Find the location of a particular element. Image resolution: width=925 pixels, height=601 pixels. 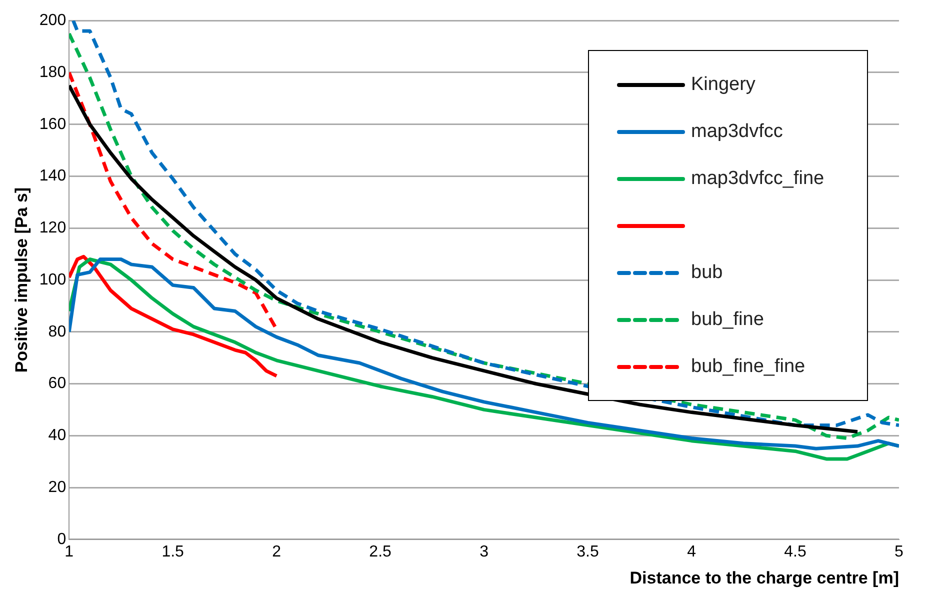

y-tick-label: 140 is located at coordinates (52, 176).